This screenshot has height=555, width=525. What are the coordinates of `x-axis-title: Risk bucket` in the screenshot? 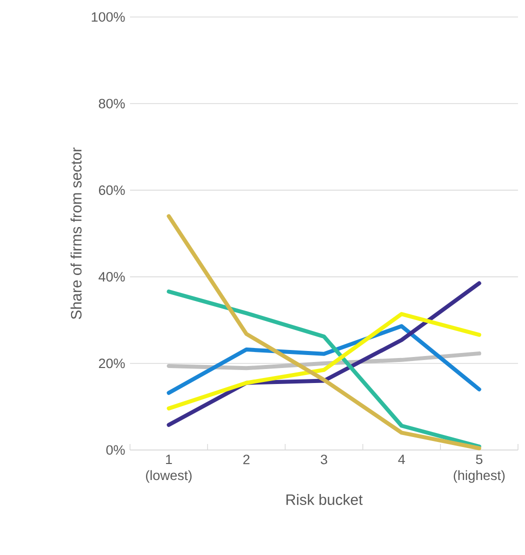 It's located at (324, 499).